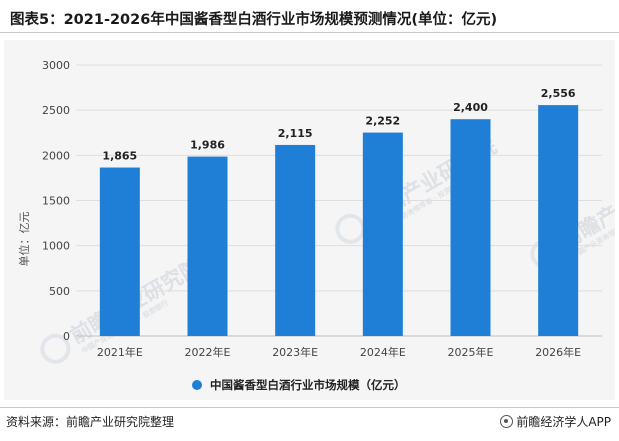 The image size is (619, 441). Describe the element at coordinates (382, 121) in the screenshot. I see `data-label: 2,252` at that location.